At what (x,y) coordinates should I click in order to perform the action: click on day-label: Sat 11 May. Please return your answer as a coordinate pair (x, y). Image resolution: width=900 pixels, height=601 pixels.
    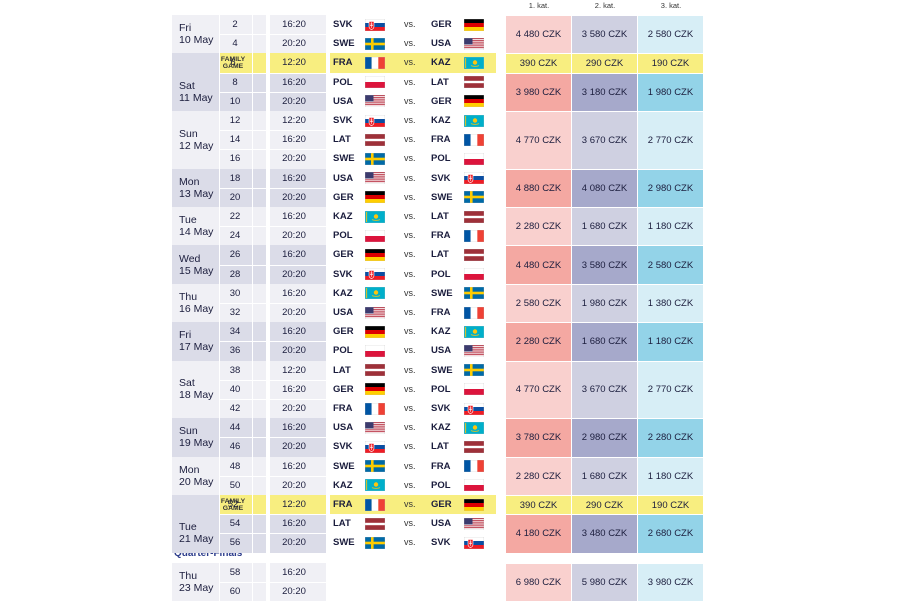
    Looking at the image, I should click on (196, 92).